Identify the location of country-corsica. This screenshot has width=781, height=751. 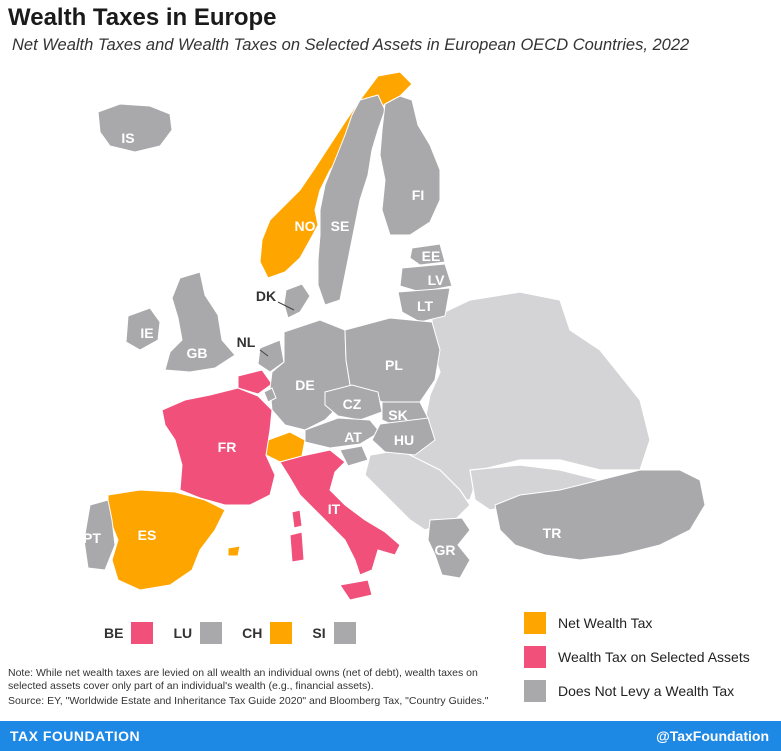
(297, 519).